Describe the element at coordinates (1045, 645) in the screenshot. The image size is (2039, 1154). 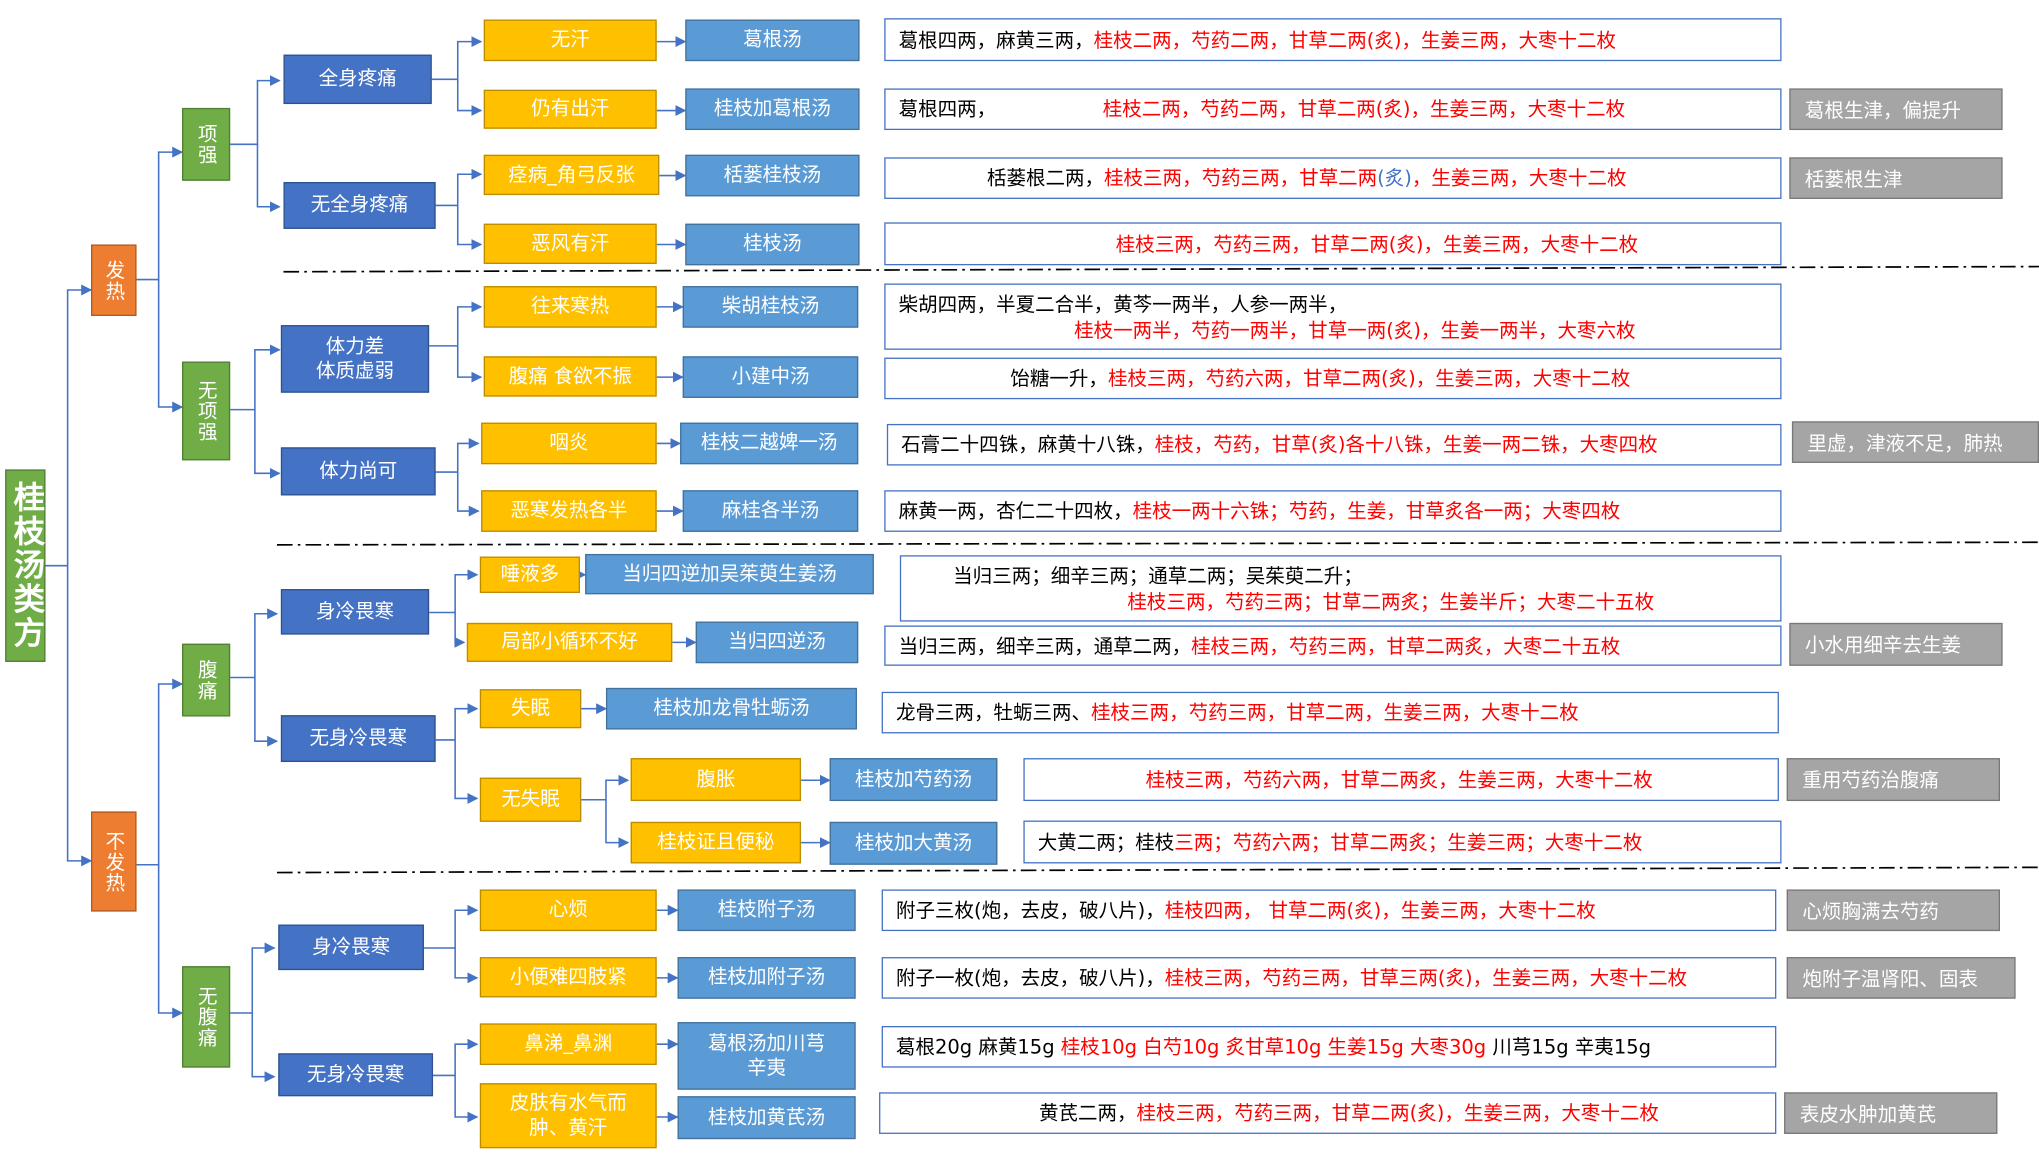
I see `ingredients-sini-base: 当归三两，细辛三两，通草二两，` at that location.